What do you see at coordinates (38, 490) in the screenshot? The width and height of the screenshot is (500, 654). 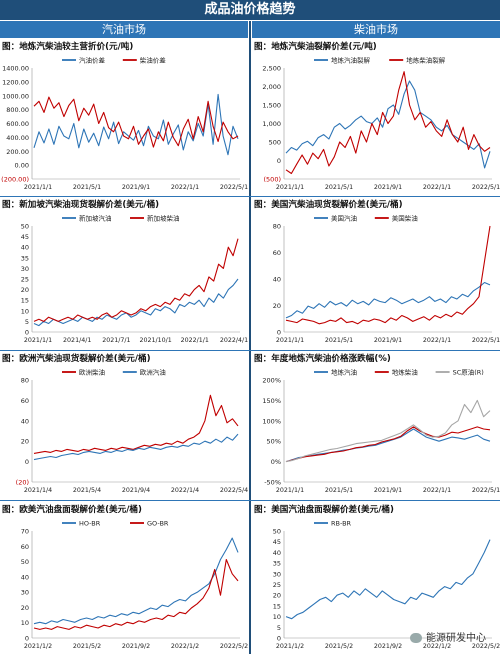 I see `x-tick-label: 2021/1/4` at bounding box center [38, 490].